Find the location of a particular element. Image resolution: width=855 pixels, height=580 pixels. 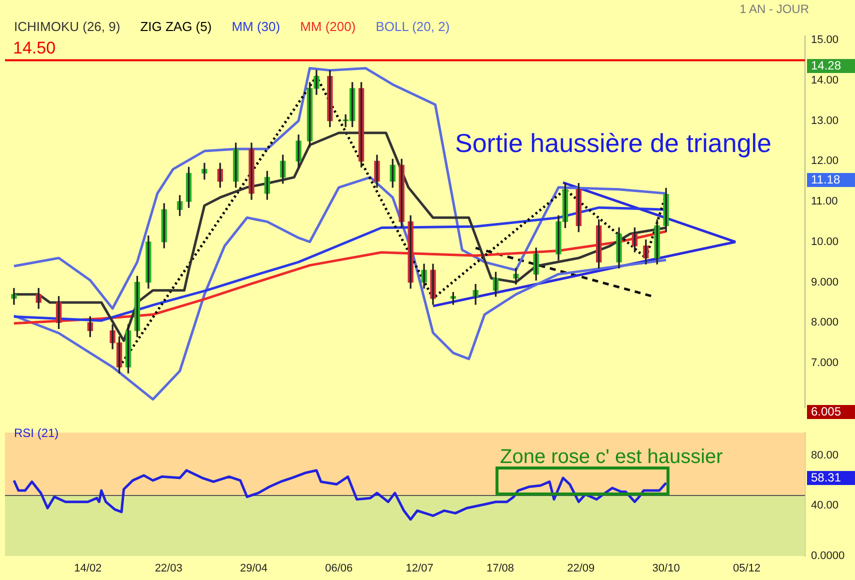

x-tick-label: 06/06 is located at coordinates (339, 568).